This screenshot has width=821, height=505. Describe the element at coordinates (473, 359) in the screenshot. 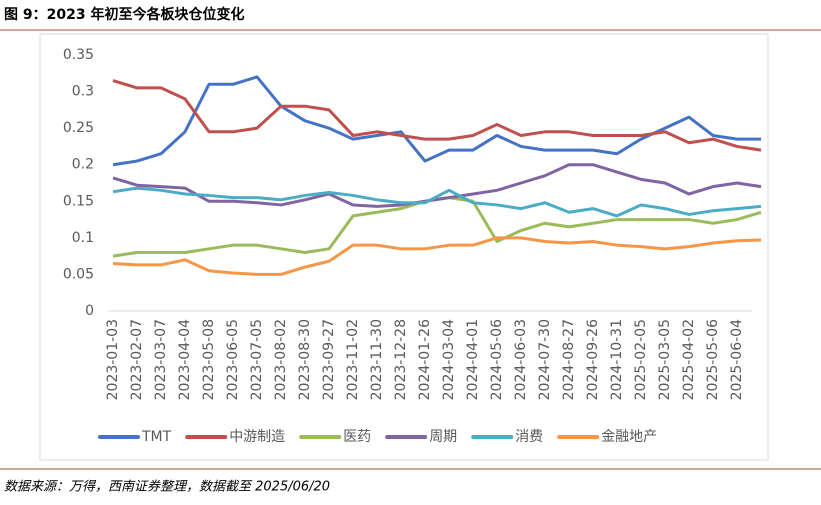

I see `x-tick-label: 2024-04-01` at that location.